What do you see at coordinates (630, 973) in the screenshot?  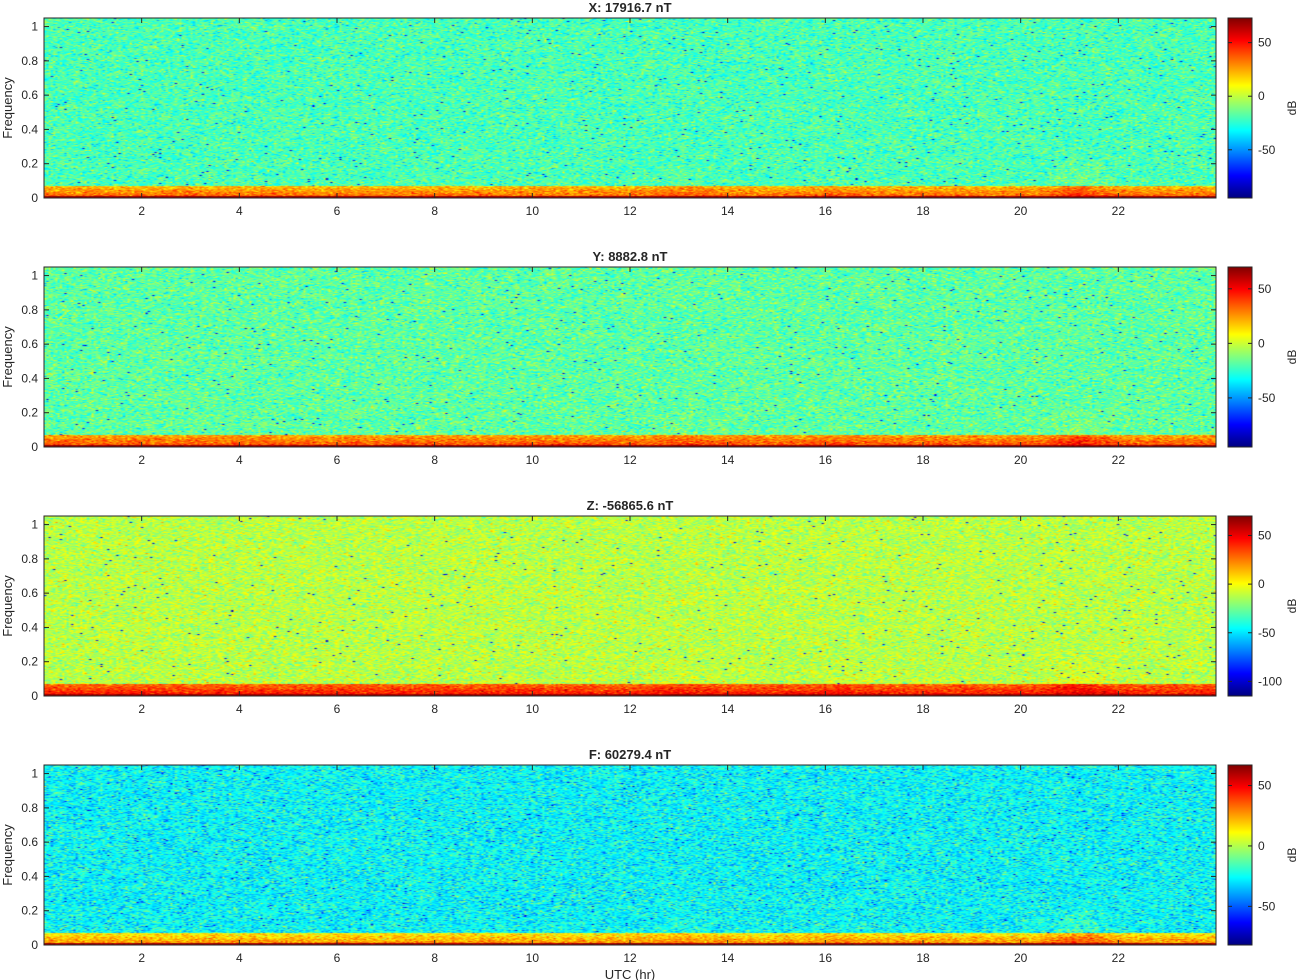 I see `x-axis-label: UTC (hr)` at bounding box center [630, 973].